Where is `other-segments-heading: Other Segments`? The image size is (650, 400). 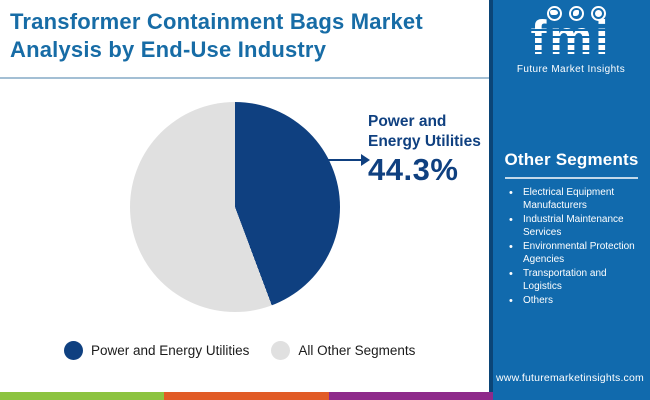
other-segments-heading: Other Segments is located at coordinates (571, 159).